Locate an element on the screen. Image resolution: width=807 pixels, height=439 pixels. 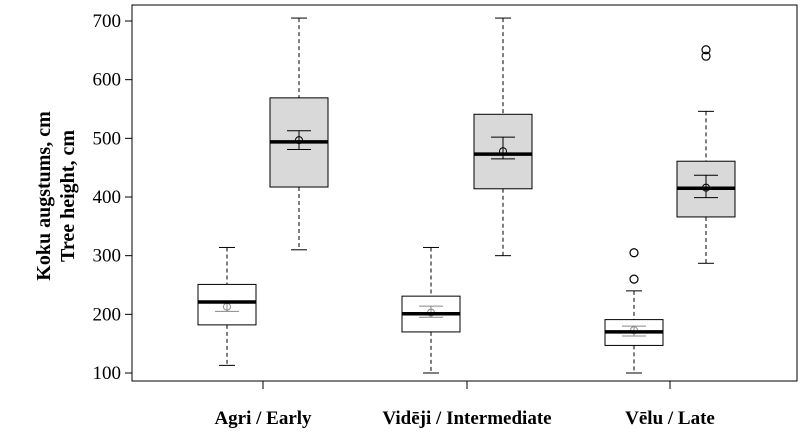
y-axis: 100 200 300 400 500 600 700 is located at coordinates (112, 197).